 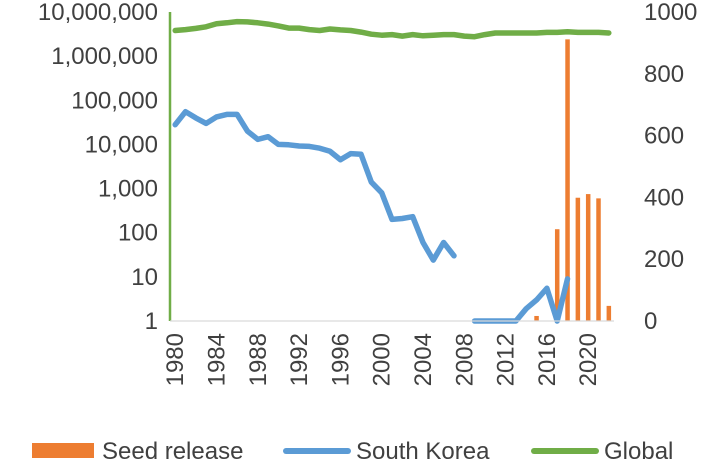 What do you see at coordinates (588, 359) in the screenshot?
I see `x-tick-label: 2020` at bounding box center [588, 359].